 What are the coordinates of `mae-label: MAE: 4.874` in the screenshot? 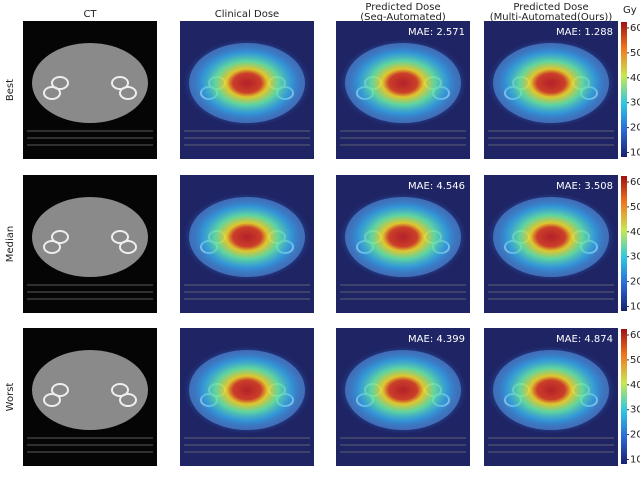 It's located at (584, 339).